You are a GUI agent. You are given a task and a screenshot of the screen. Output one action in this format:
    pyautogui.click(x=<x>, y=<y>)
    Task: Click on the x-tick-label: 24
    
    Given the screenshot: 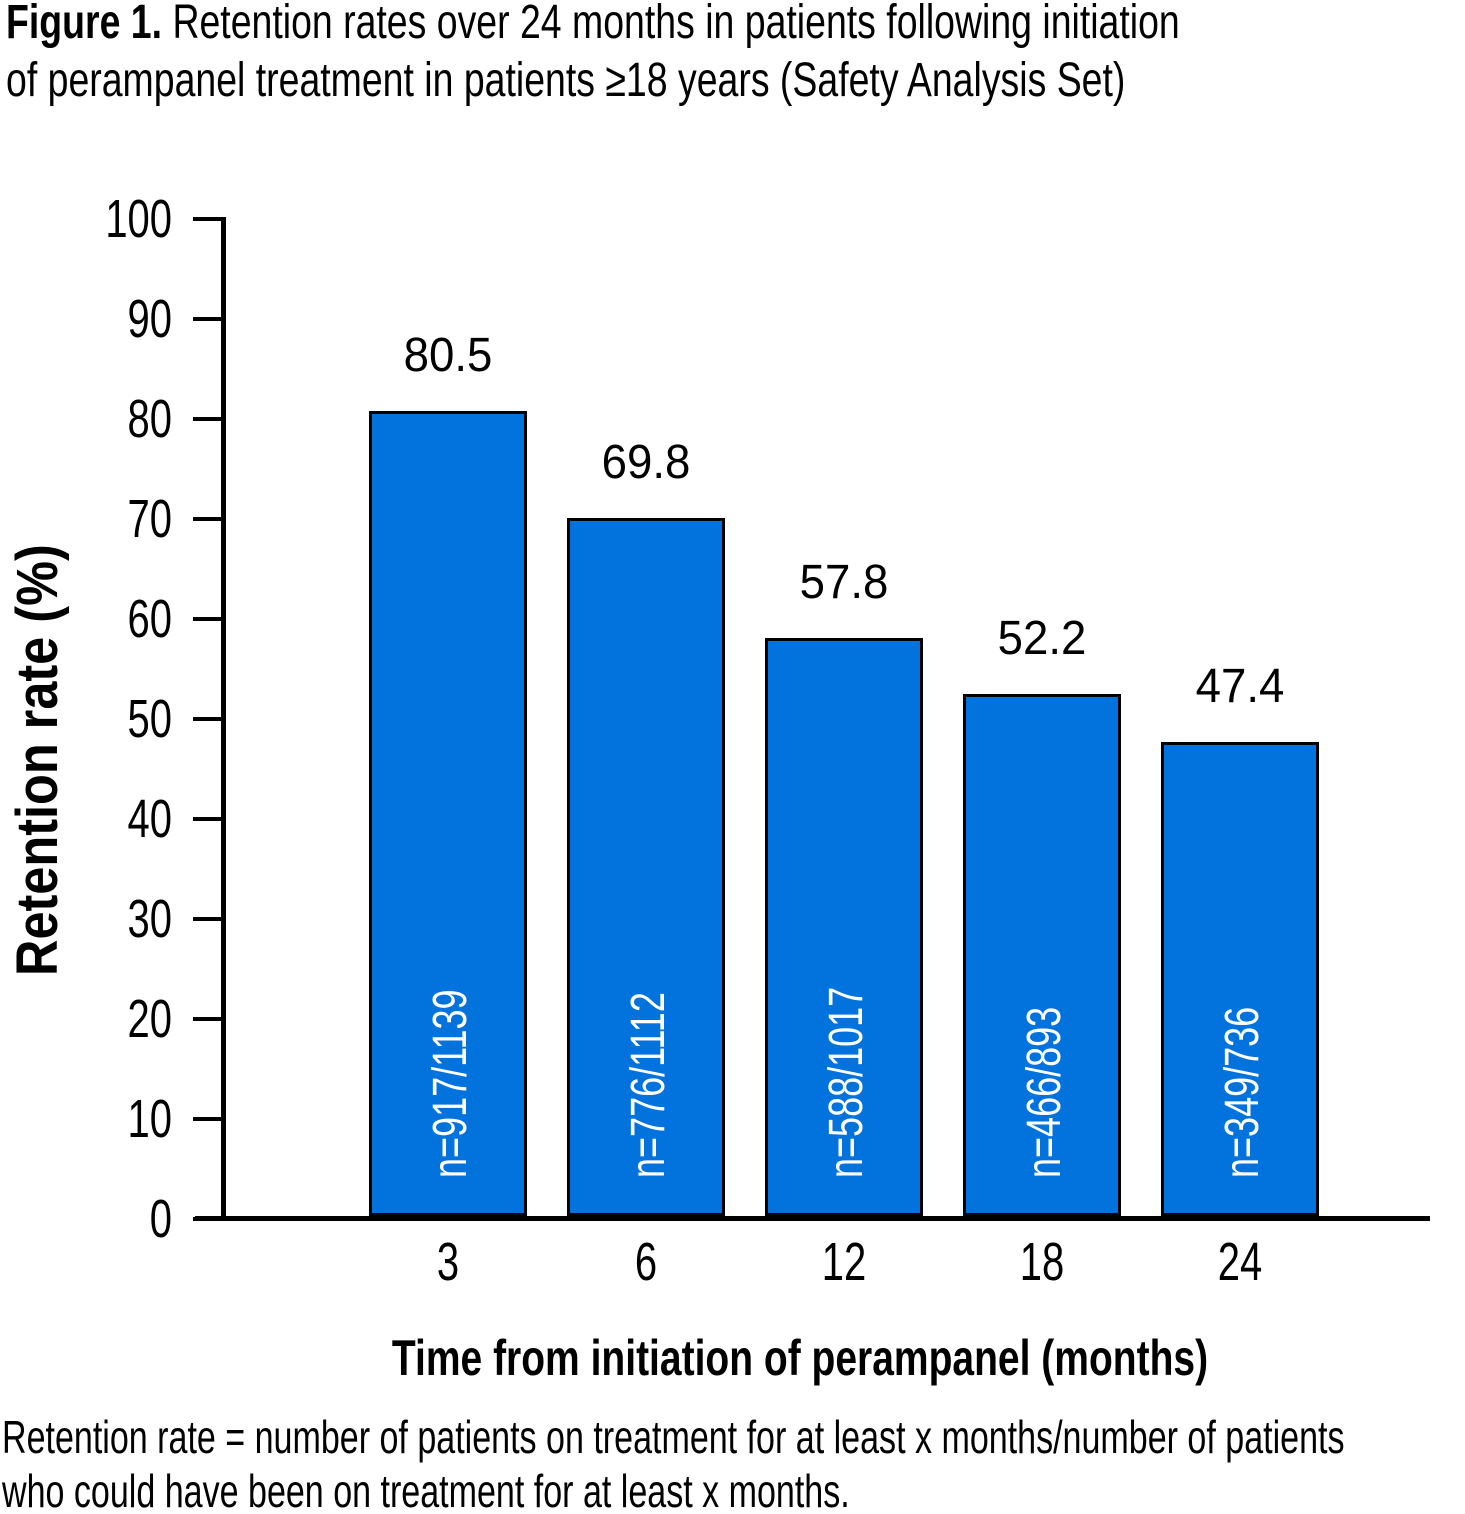 What is the action you would take?
    pyautogui.click(x=1240, y=1262)
    